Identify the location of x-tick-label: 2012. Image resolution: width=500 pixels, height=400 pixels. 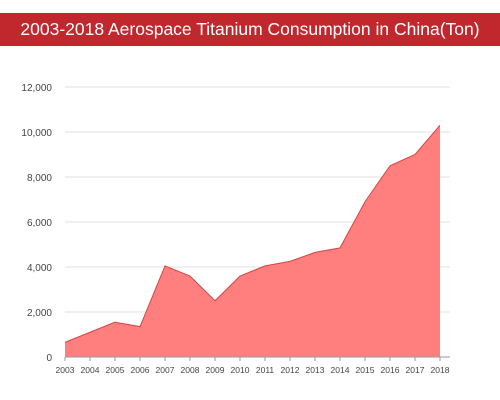
(290, 370).